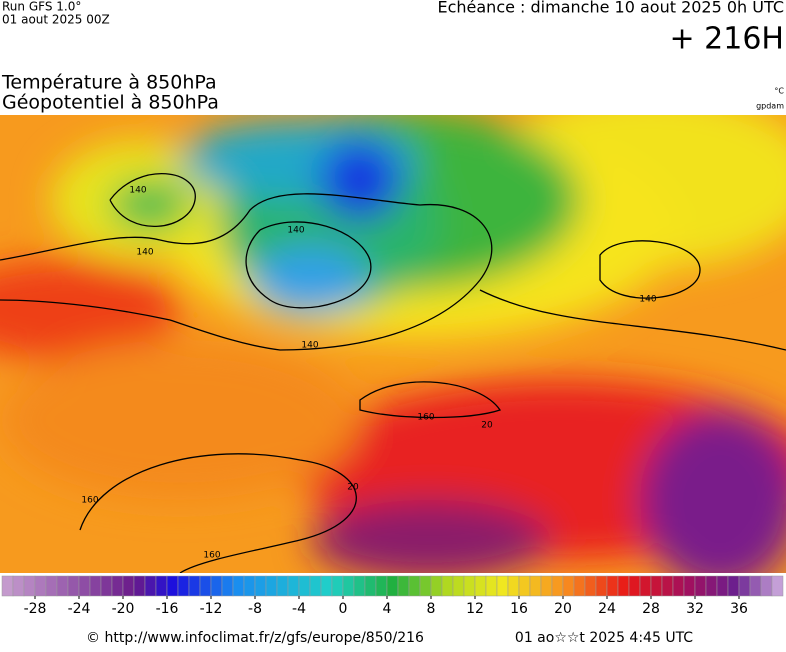  What do you see at coordinates (79, 609) in the screenshot?
I see `colorbar-tick-label: -24` at bounding box center [79, 609].